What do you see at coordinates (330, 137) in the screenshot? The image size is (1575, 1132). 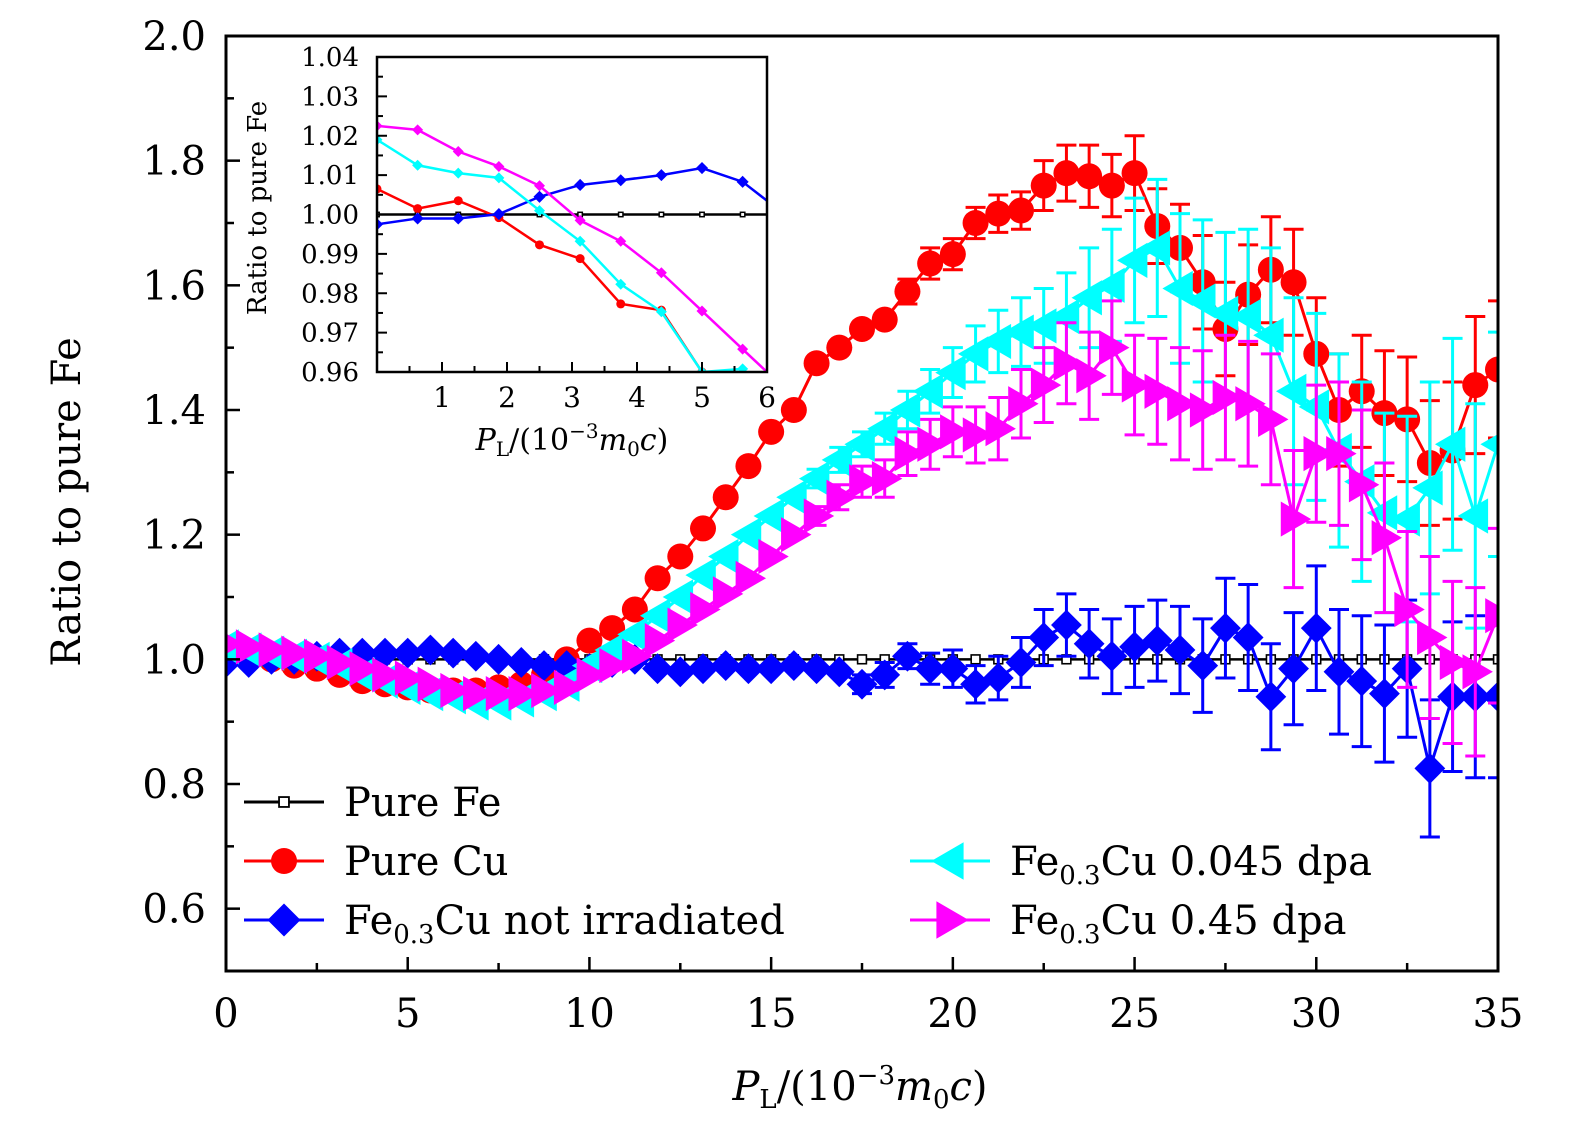 I see `inset-y-tick-label: 1.02` at bounding box center [330, 137].